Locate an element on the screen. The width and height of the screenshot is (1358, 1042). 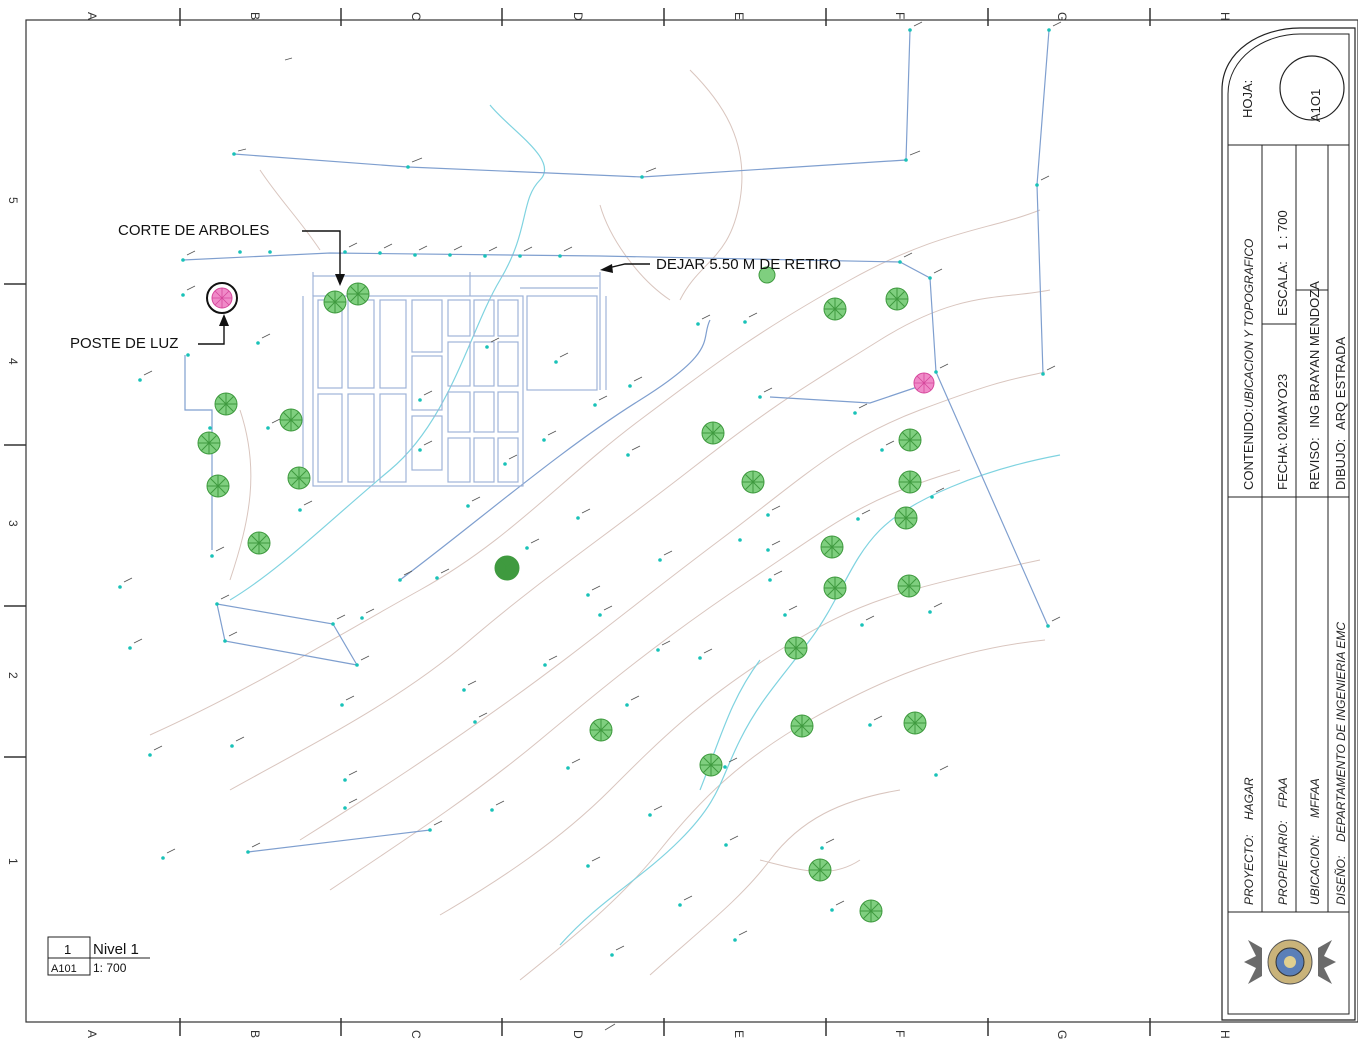
annotation-light-pole: POSTE DE LUZ is located at coordinates (149, 333).